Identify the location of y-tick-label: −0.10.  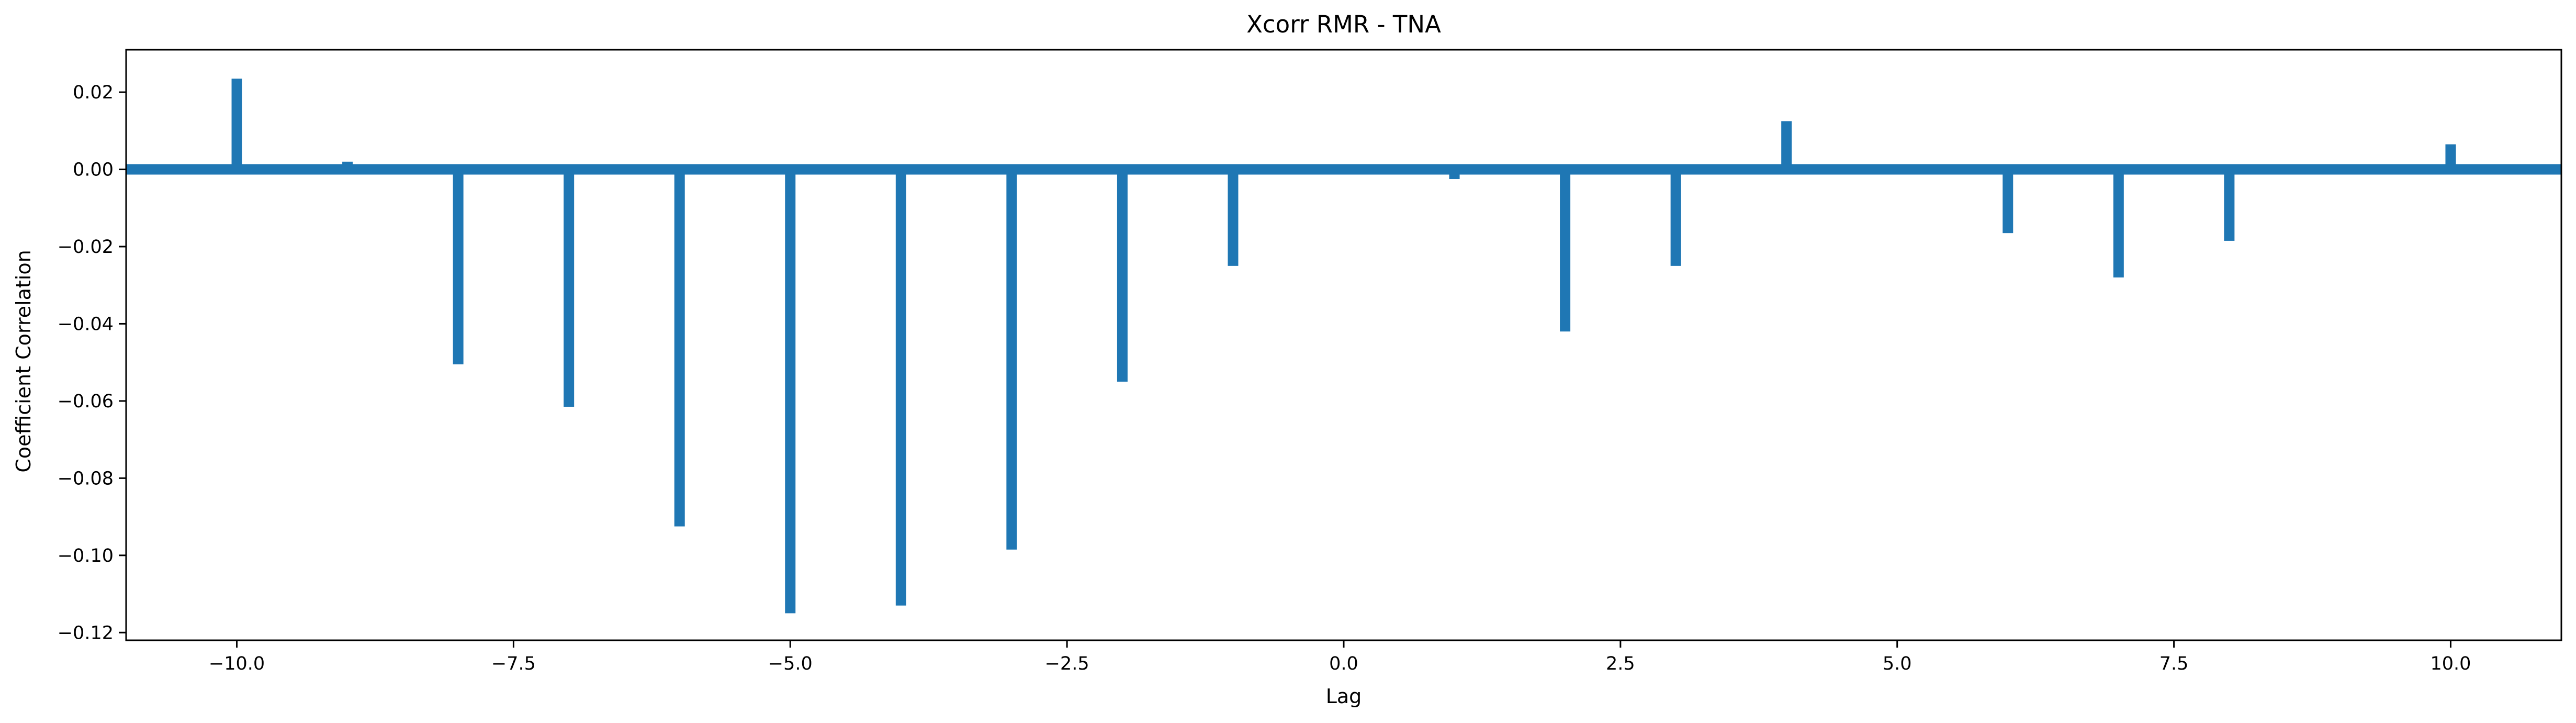
(86, 556).